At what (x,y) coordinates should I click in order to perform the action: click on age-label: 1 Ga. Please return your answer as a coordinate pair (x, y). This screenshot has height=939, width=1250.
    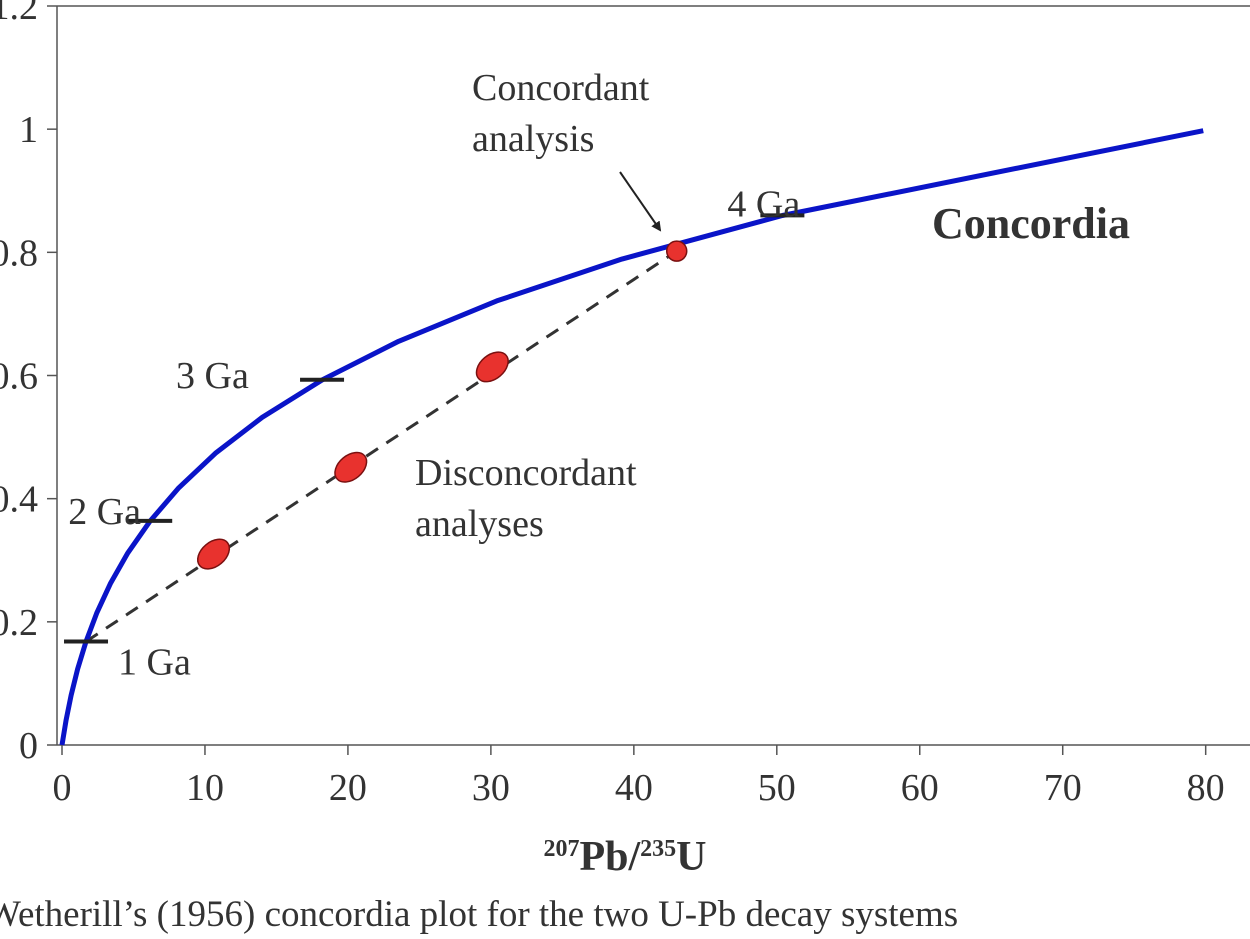
    Looking at the image, I should click on (154, 663).